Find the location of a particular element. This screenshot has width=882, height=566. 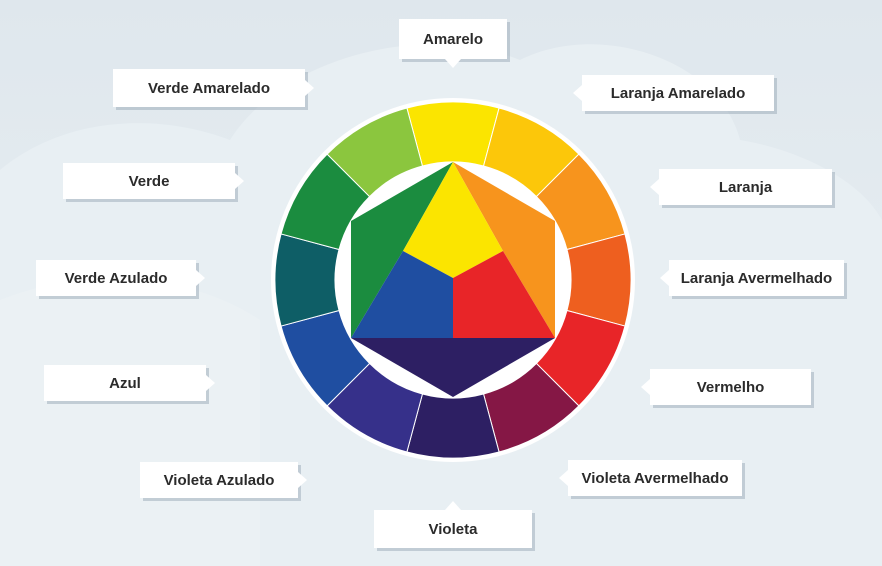

label-violeta-avermelhado: Violeta Avermelhado is located at coordinates (650, 478).